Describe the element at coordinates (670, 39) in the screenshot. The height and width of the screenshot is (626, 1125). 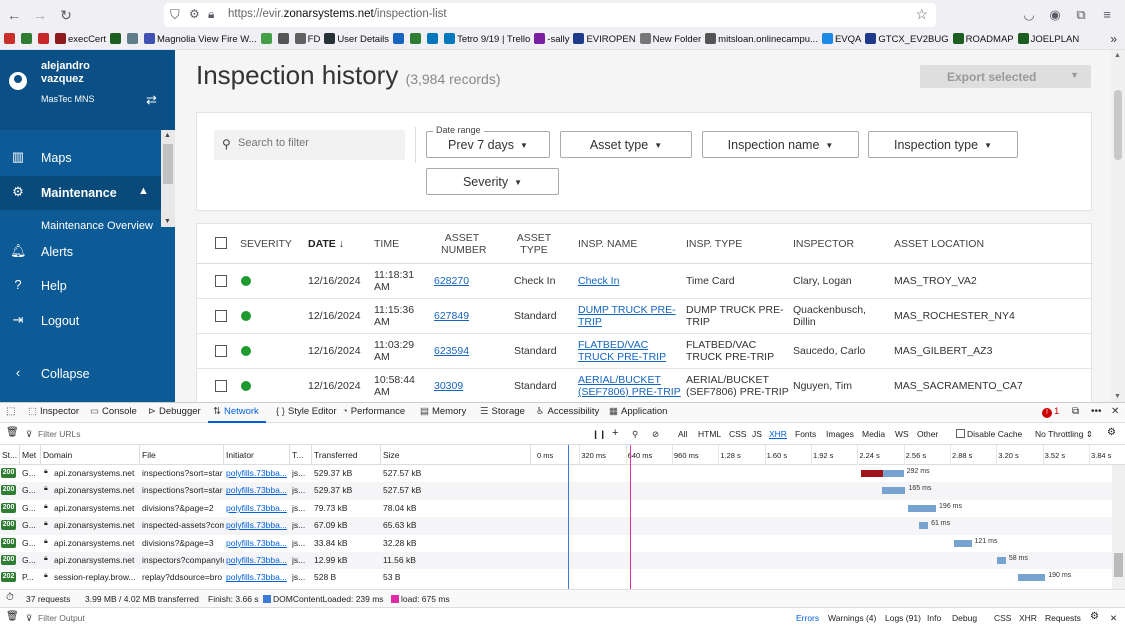
I see `bookmark-item: New Folder` at that location.